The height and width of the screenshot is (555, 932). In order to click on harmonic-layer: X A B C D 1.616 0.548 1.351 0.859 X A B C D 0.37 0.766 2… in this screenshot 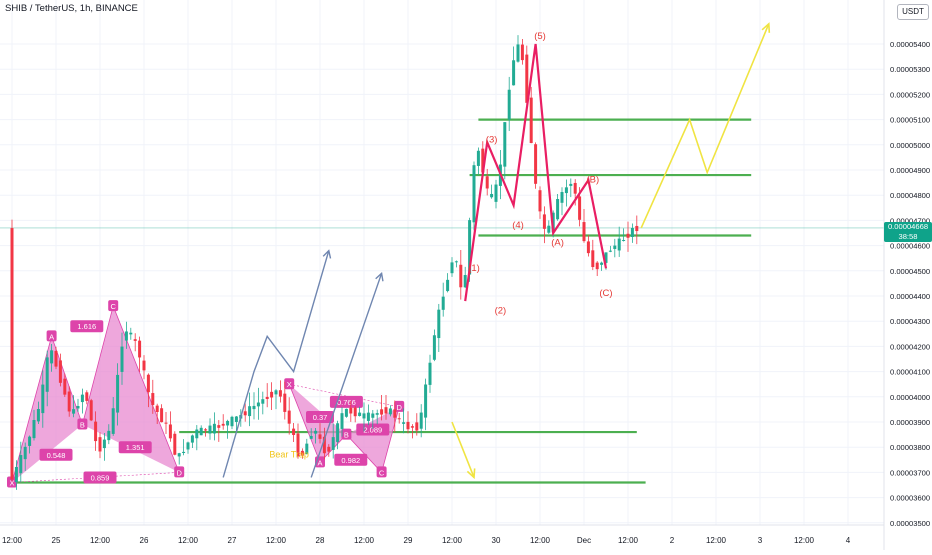, I will do `click(206, 394)`.